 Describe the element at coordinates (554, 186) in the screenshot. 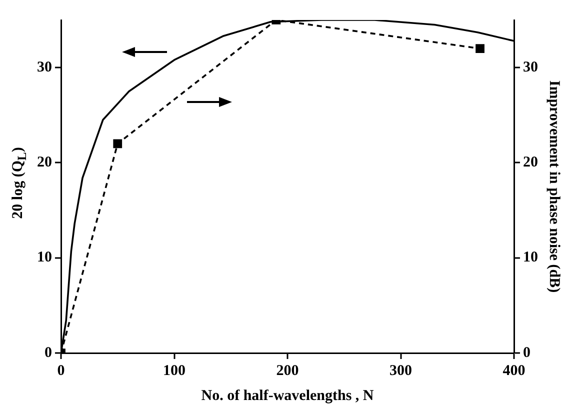

I see `y2-axis-title: Improvement in phase noise (dB)` at that location.